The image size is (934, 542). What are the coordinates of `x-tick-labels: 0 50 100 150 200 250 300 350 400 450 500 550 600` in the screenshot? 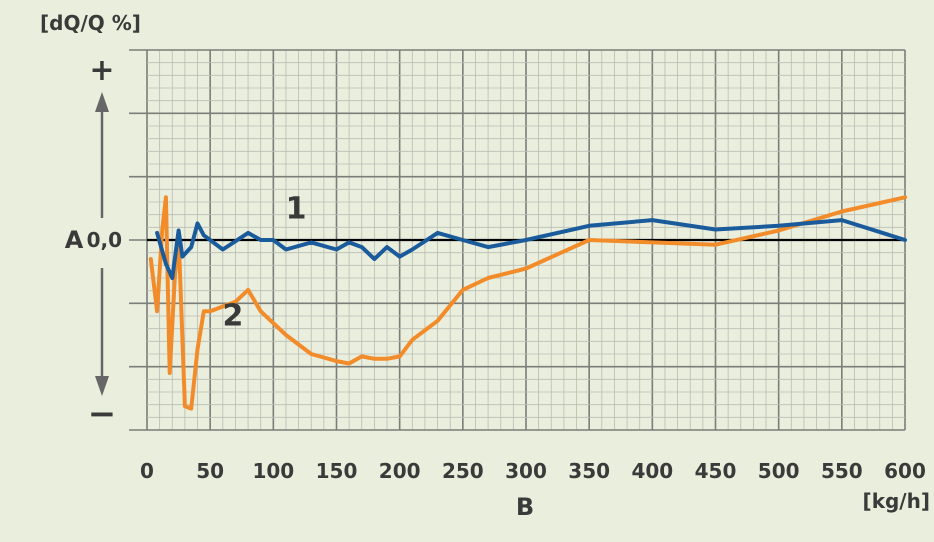 It's located at (533, 471).